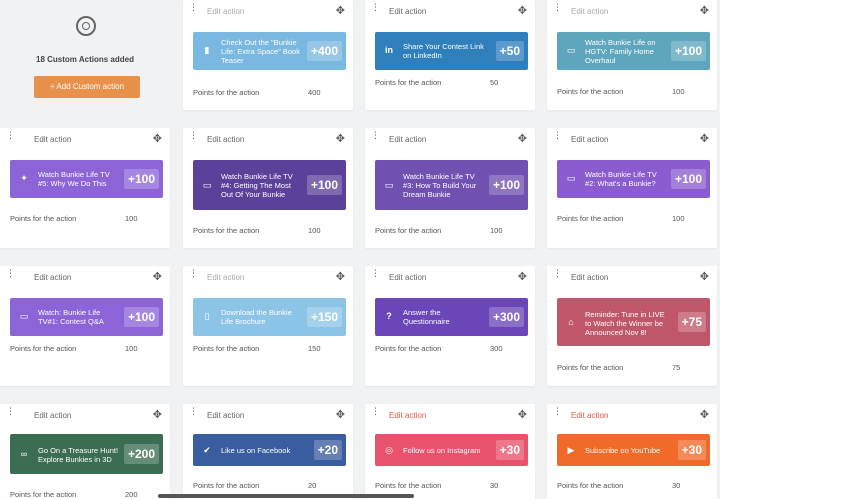  Describe the element at coordinates (131, 494) in the screenshot. I see `points-value: 200` at that location.